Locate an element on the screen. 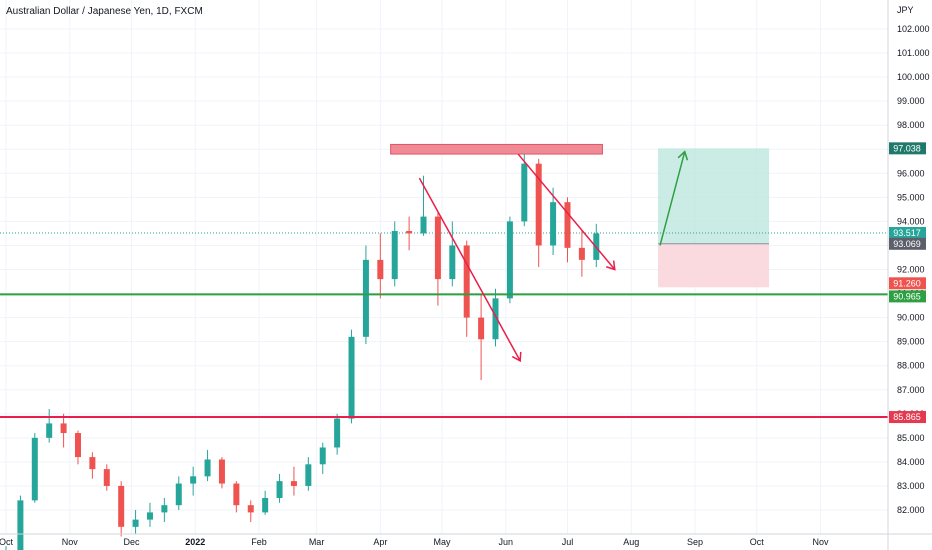  tag-target is located at coordinates (907, 148).